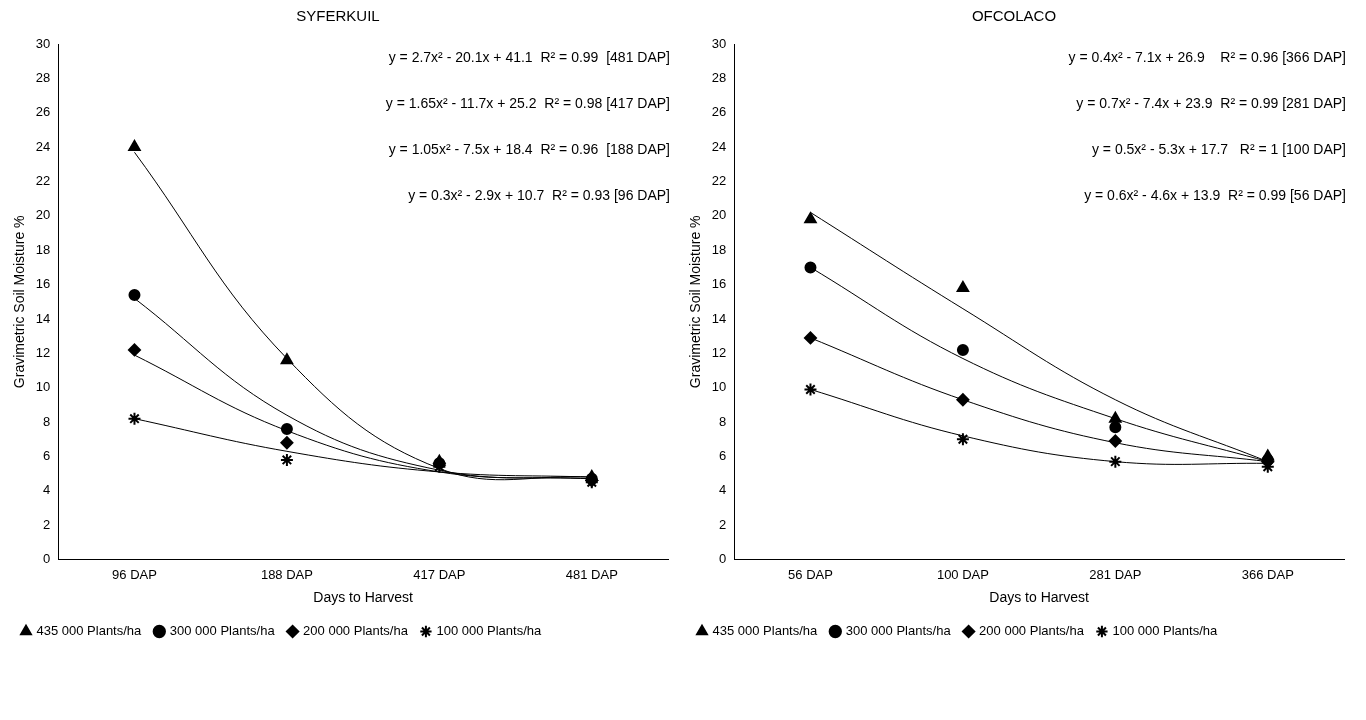  I want to click on x-tick-label: 417 DAP, so click(439, 574).